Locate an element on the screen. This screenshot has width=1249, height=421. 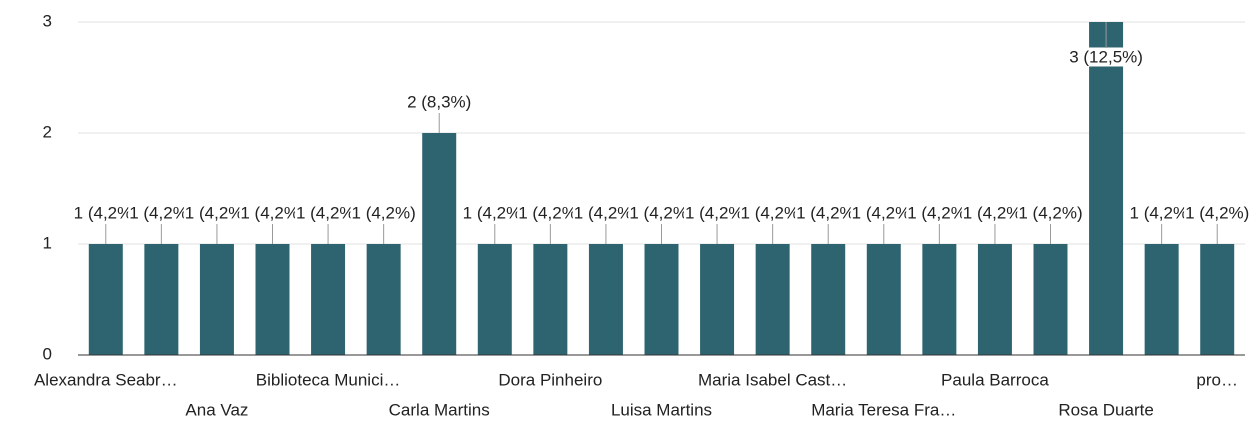
x-tick-label: Dora Pinheiro is located at coordinates (550, 379).